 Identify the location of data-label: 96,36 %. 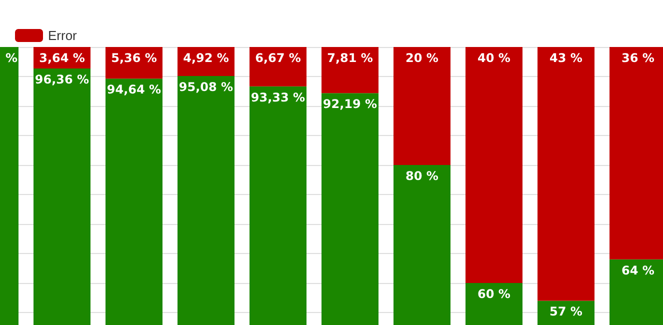
(62, 79).